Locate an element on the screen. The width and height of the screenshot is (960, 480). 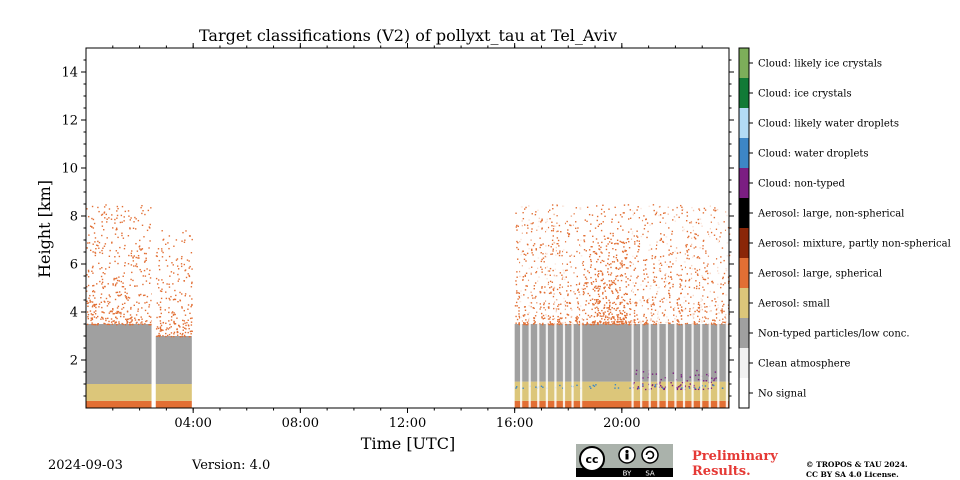
copyright-line-1: © TROPOS & TAU 2024. is located at coordinates (857, 464).